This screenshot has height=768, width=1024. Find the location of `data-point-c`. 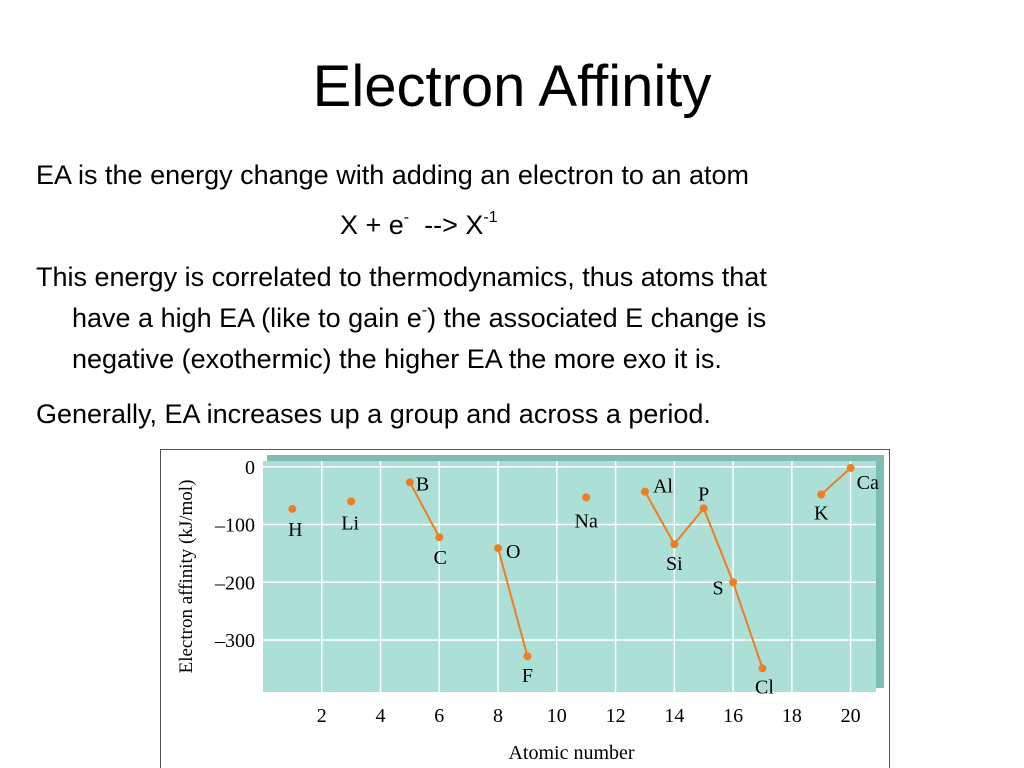

data-point-c is located at coordinates (439, 537).